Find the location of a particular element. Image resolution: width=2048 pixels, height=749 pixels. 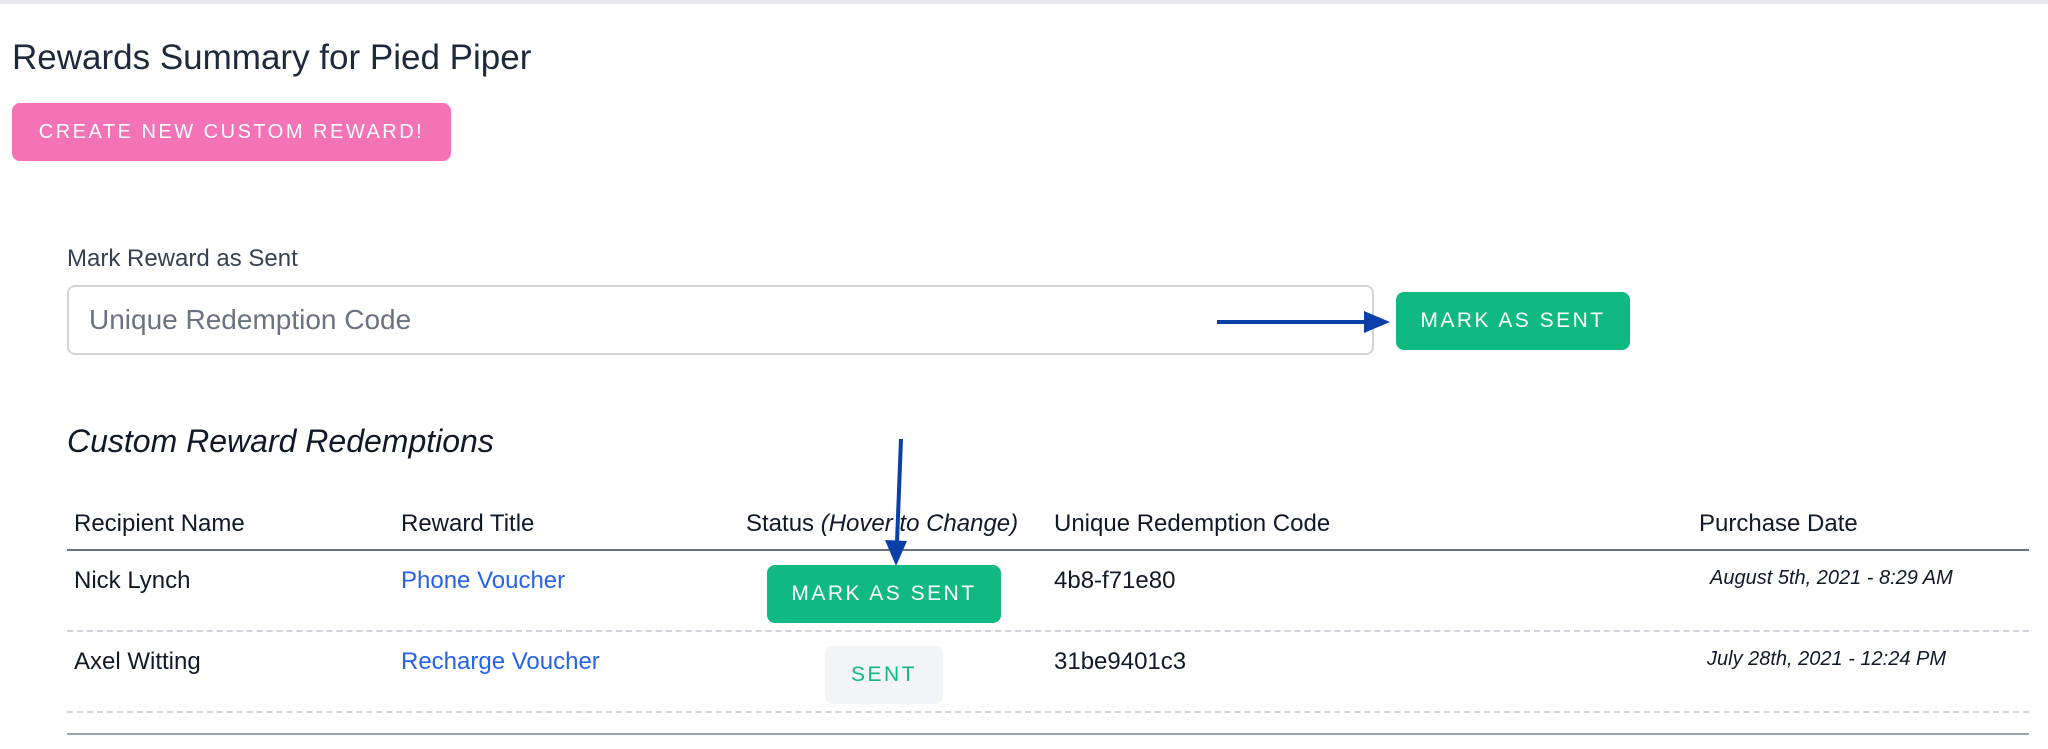

column-header-date: Purchase Date is located at coordinates (1778, 523).